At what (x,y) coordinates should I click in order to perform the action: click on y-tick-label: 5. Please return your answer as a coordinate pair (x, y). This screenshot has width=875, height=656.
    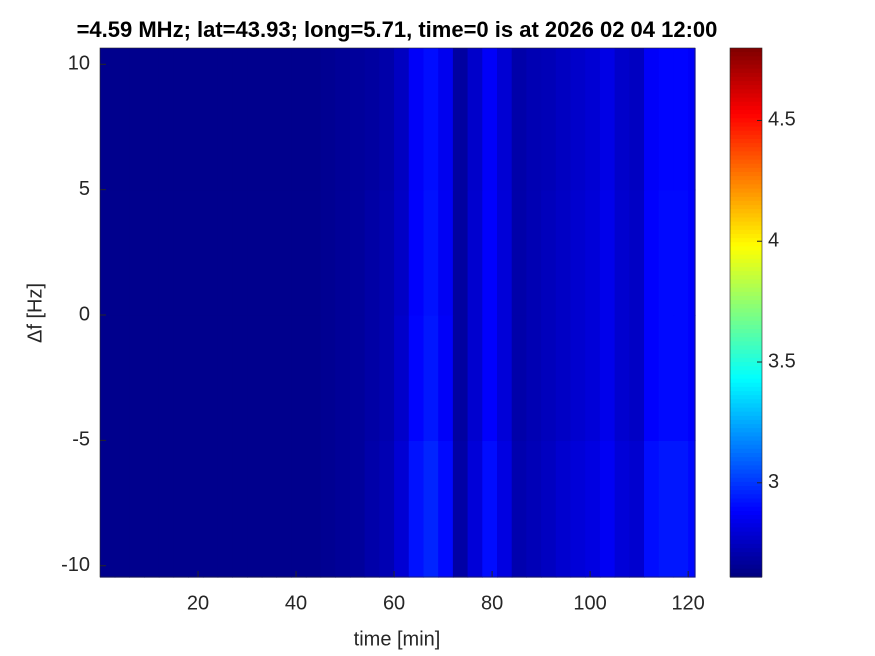
    Looking at the image, I should click on (84, 189).